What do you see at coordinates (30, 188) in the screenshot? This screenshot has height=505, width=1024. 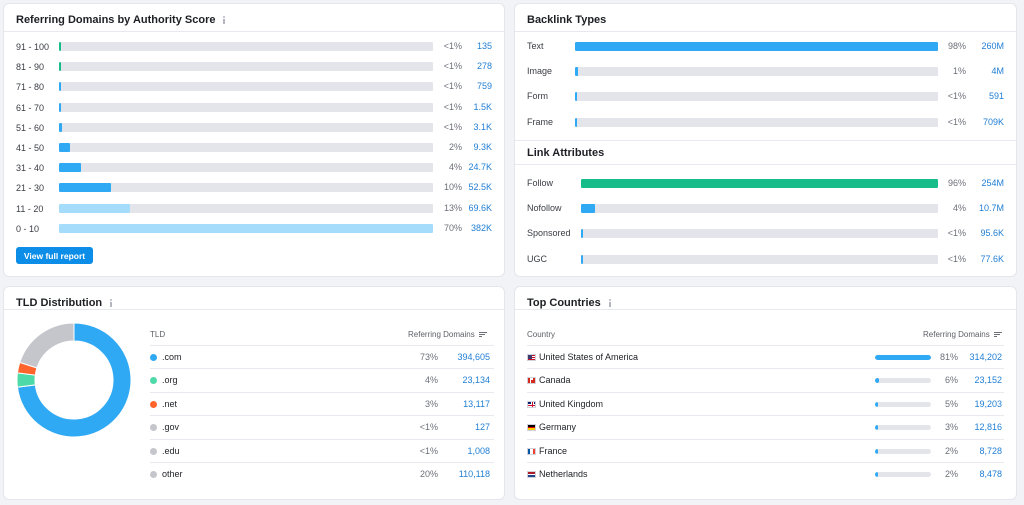 I see `range-label: 21 - 30` at bounding box center [30, 188].